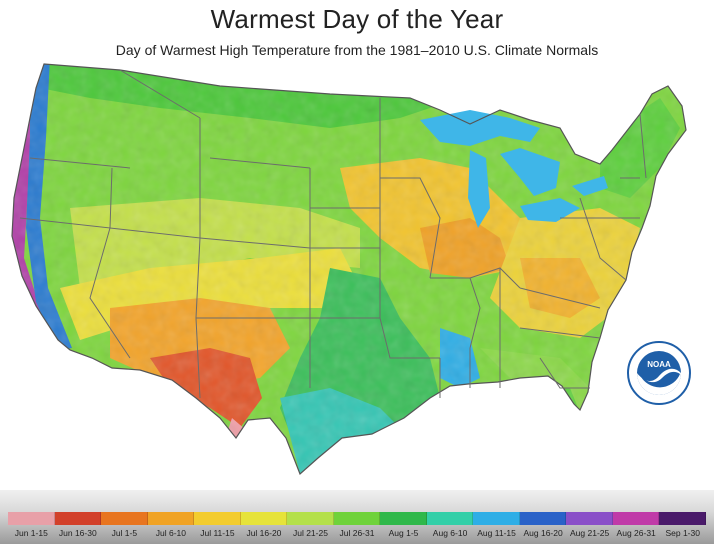 Image resolution: width=714 pixels, height=544 pixels. What do you see at coordinates (31, 533) in the screenshot?
I see `legend-label: Jun 1-15` at bounding box center [31, 533].